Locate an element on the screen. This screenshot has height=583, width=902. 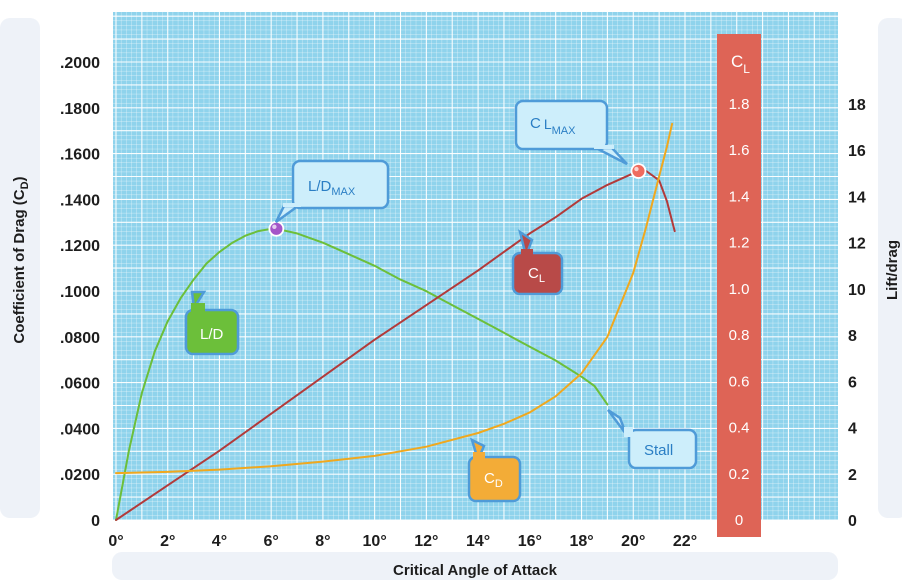
x-tick-label: 14° is located at coordinates (478, 541).